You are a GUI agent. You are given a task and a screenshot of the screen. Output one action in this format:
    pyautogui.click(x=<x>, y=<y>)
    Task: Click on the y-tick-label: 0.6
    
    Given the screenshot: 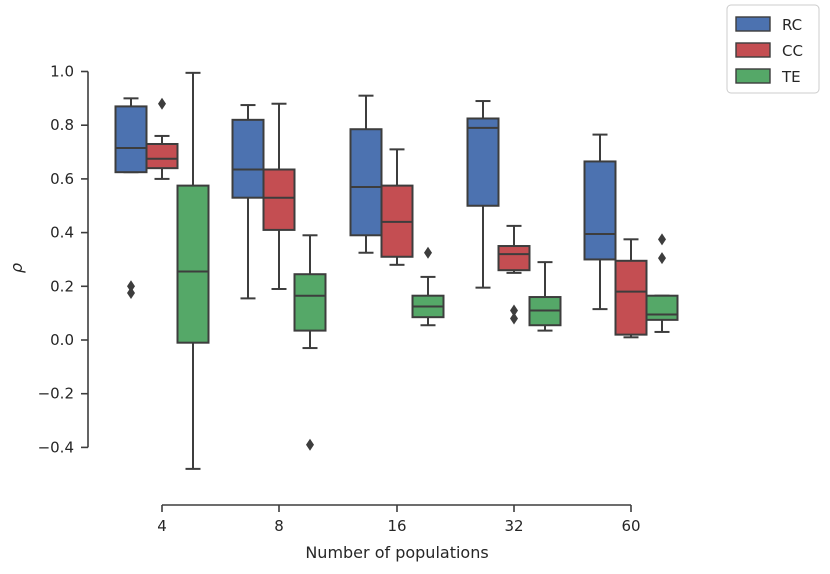 What is the action you would take?
    pyautogui.click(x=62, y=179)
    